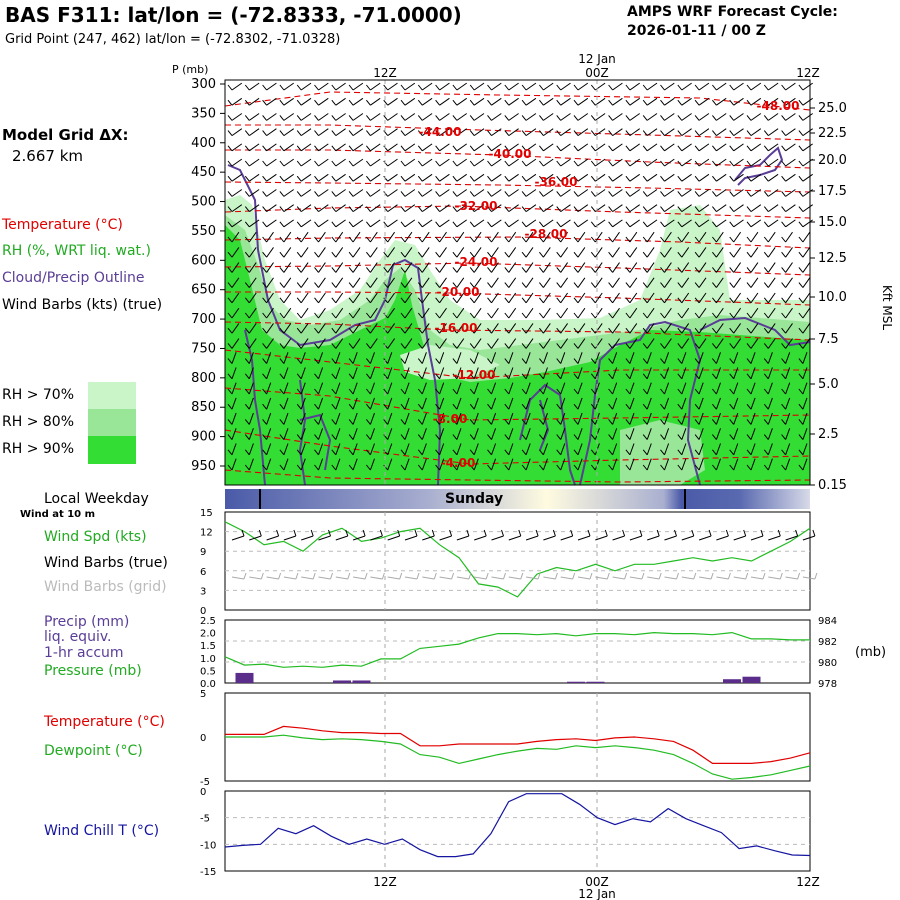 The height and width of the screenshot is (900, 900). Describe the element at coordinates (102, 831) in the screenshot. I see `legend-wind-chill: Wind Chill T (°C)` at that location.